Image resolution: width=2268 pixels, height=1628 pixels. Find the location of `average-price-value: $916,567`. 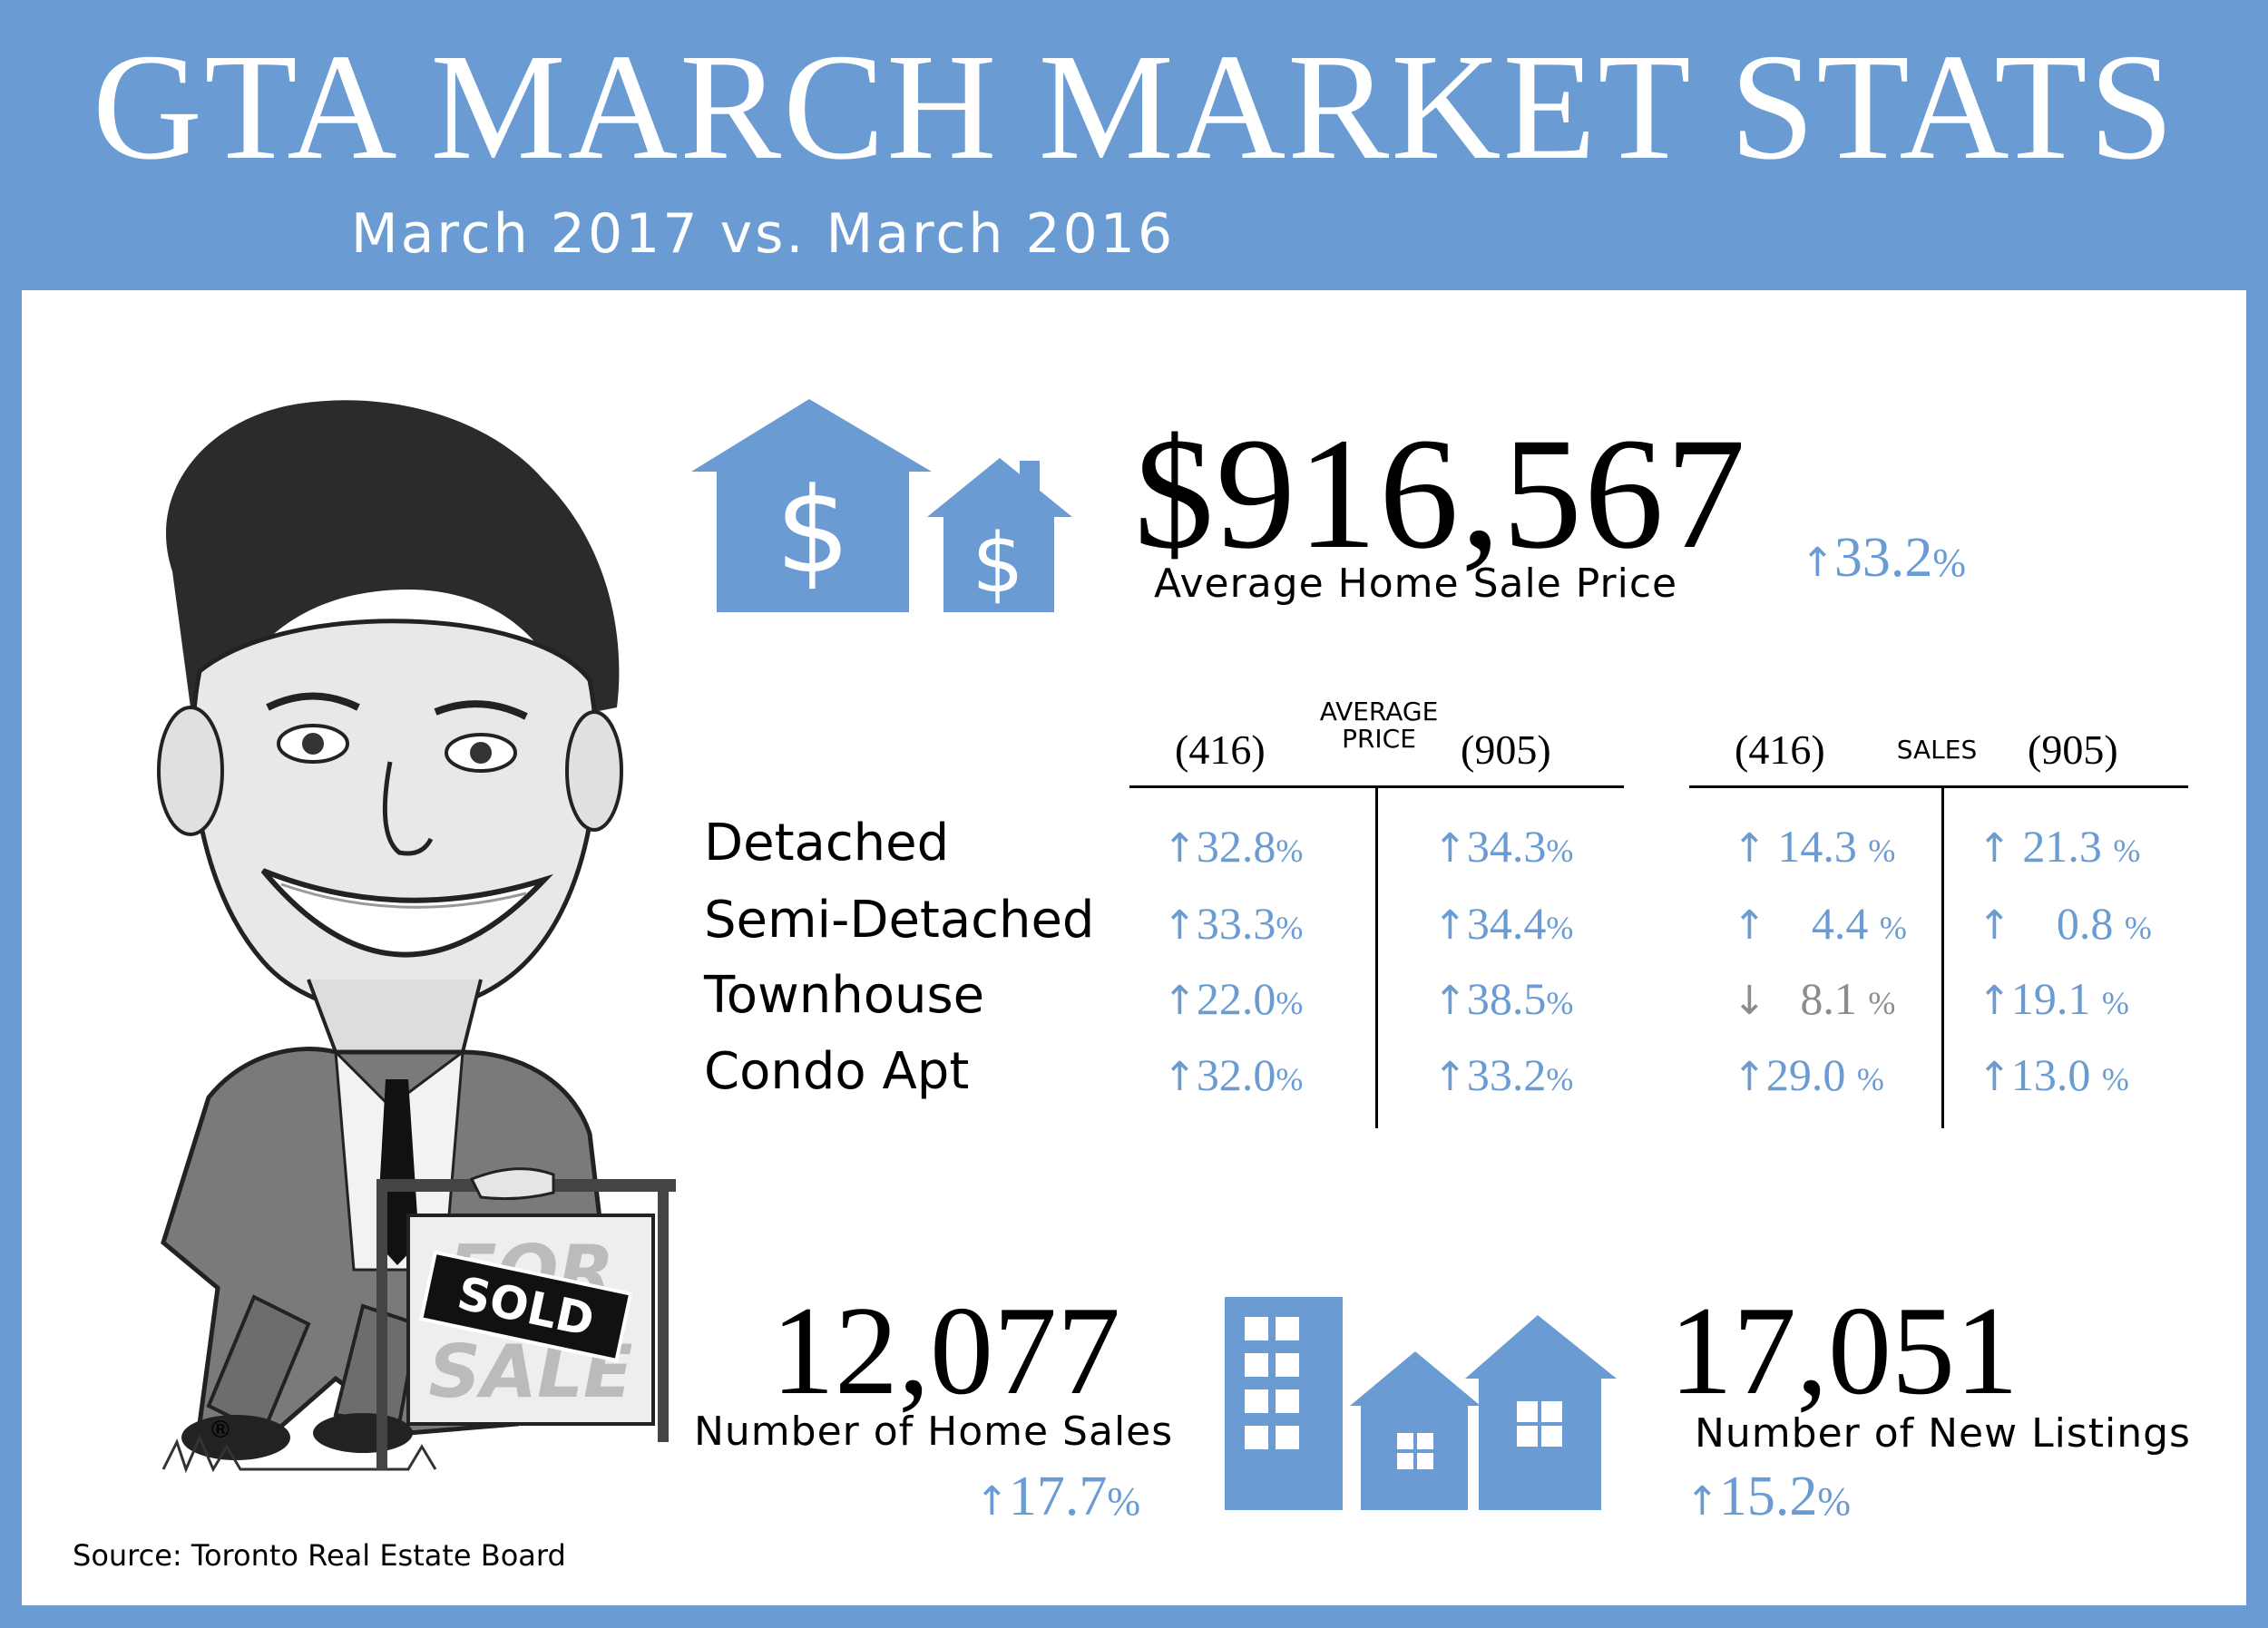

average-price-value: $916,567 is located at coordinates (1441, 493).